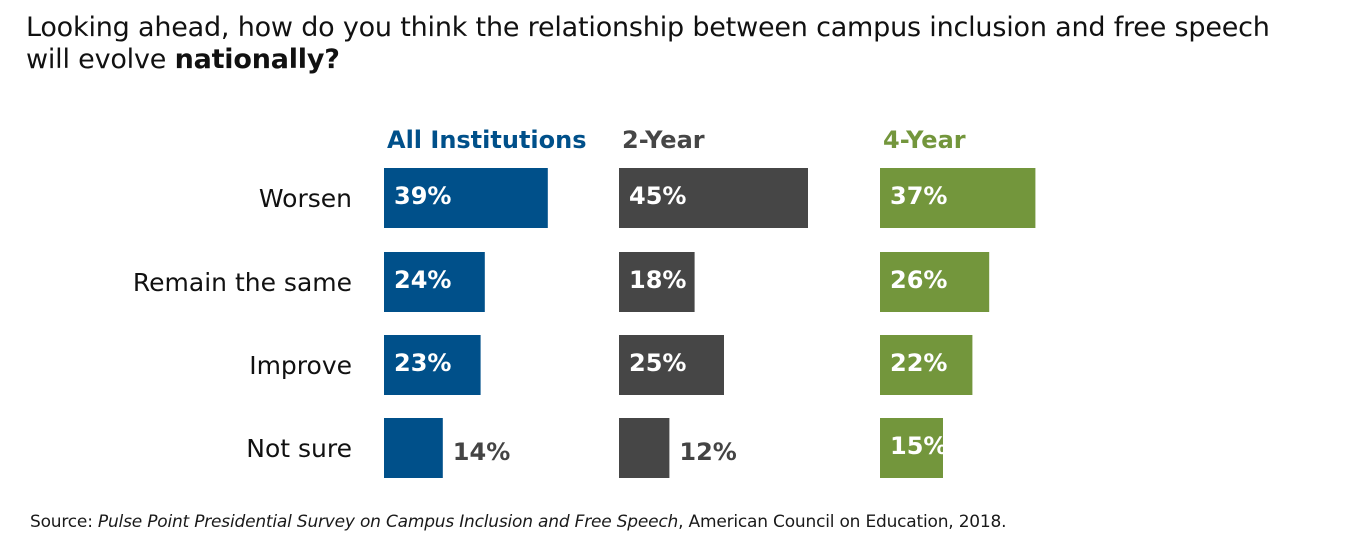 Image resolution: width=1348 pixels, height=547 pixels. Describe the element at coordinates (466, 198) in the screenshot. I see `bar-all-institutions-worsen` at that location.